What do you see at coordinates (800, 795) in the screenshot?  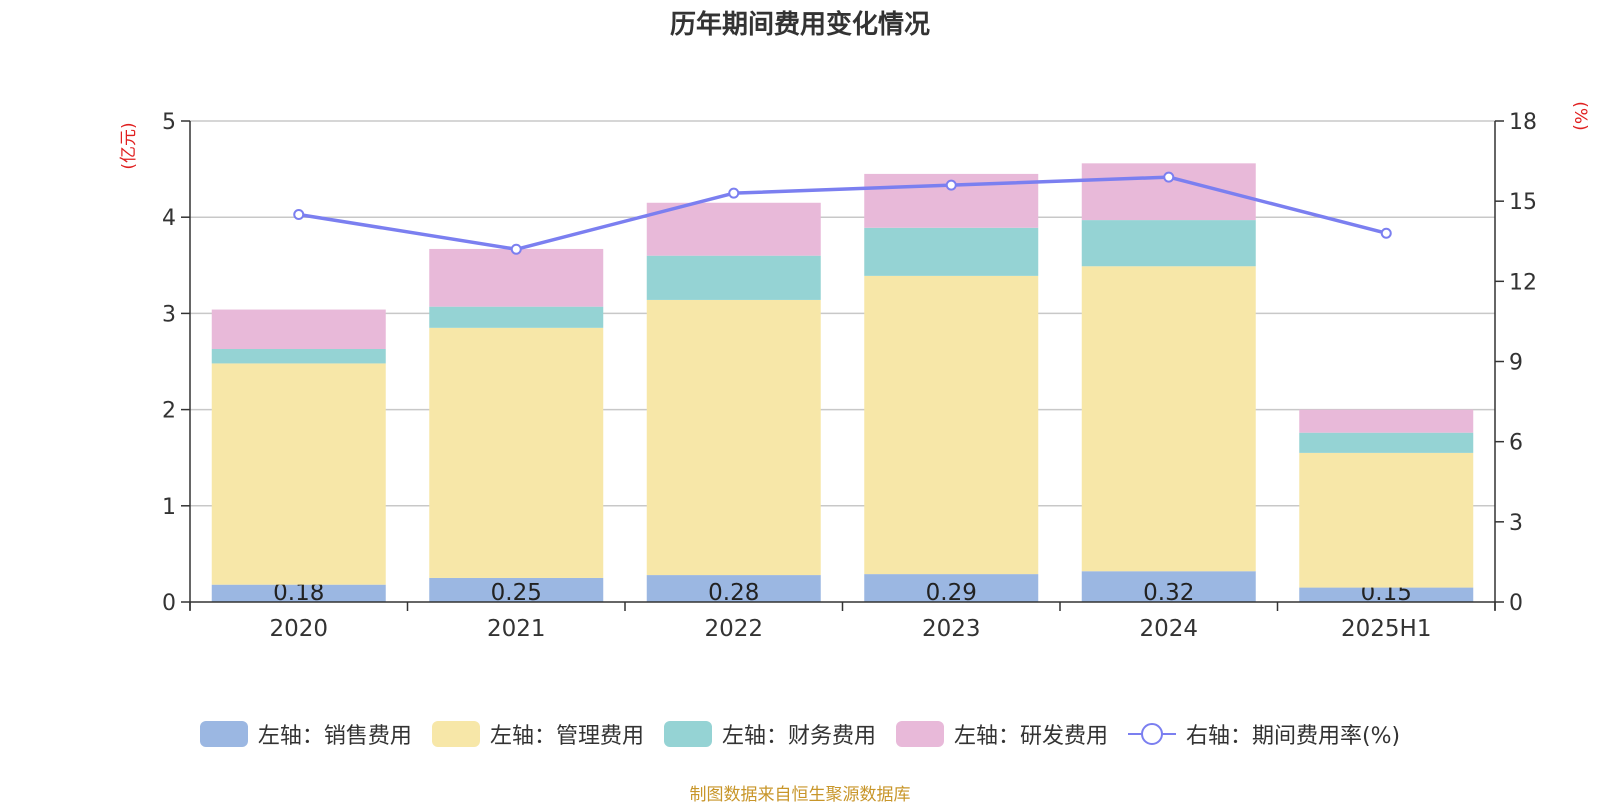 I see `source-note: 制图数据来自恒生聚源数据库` at bounding box center [800, 795].